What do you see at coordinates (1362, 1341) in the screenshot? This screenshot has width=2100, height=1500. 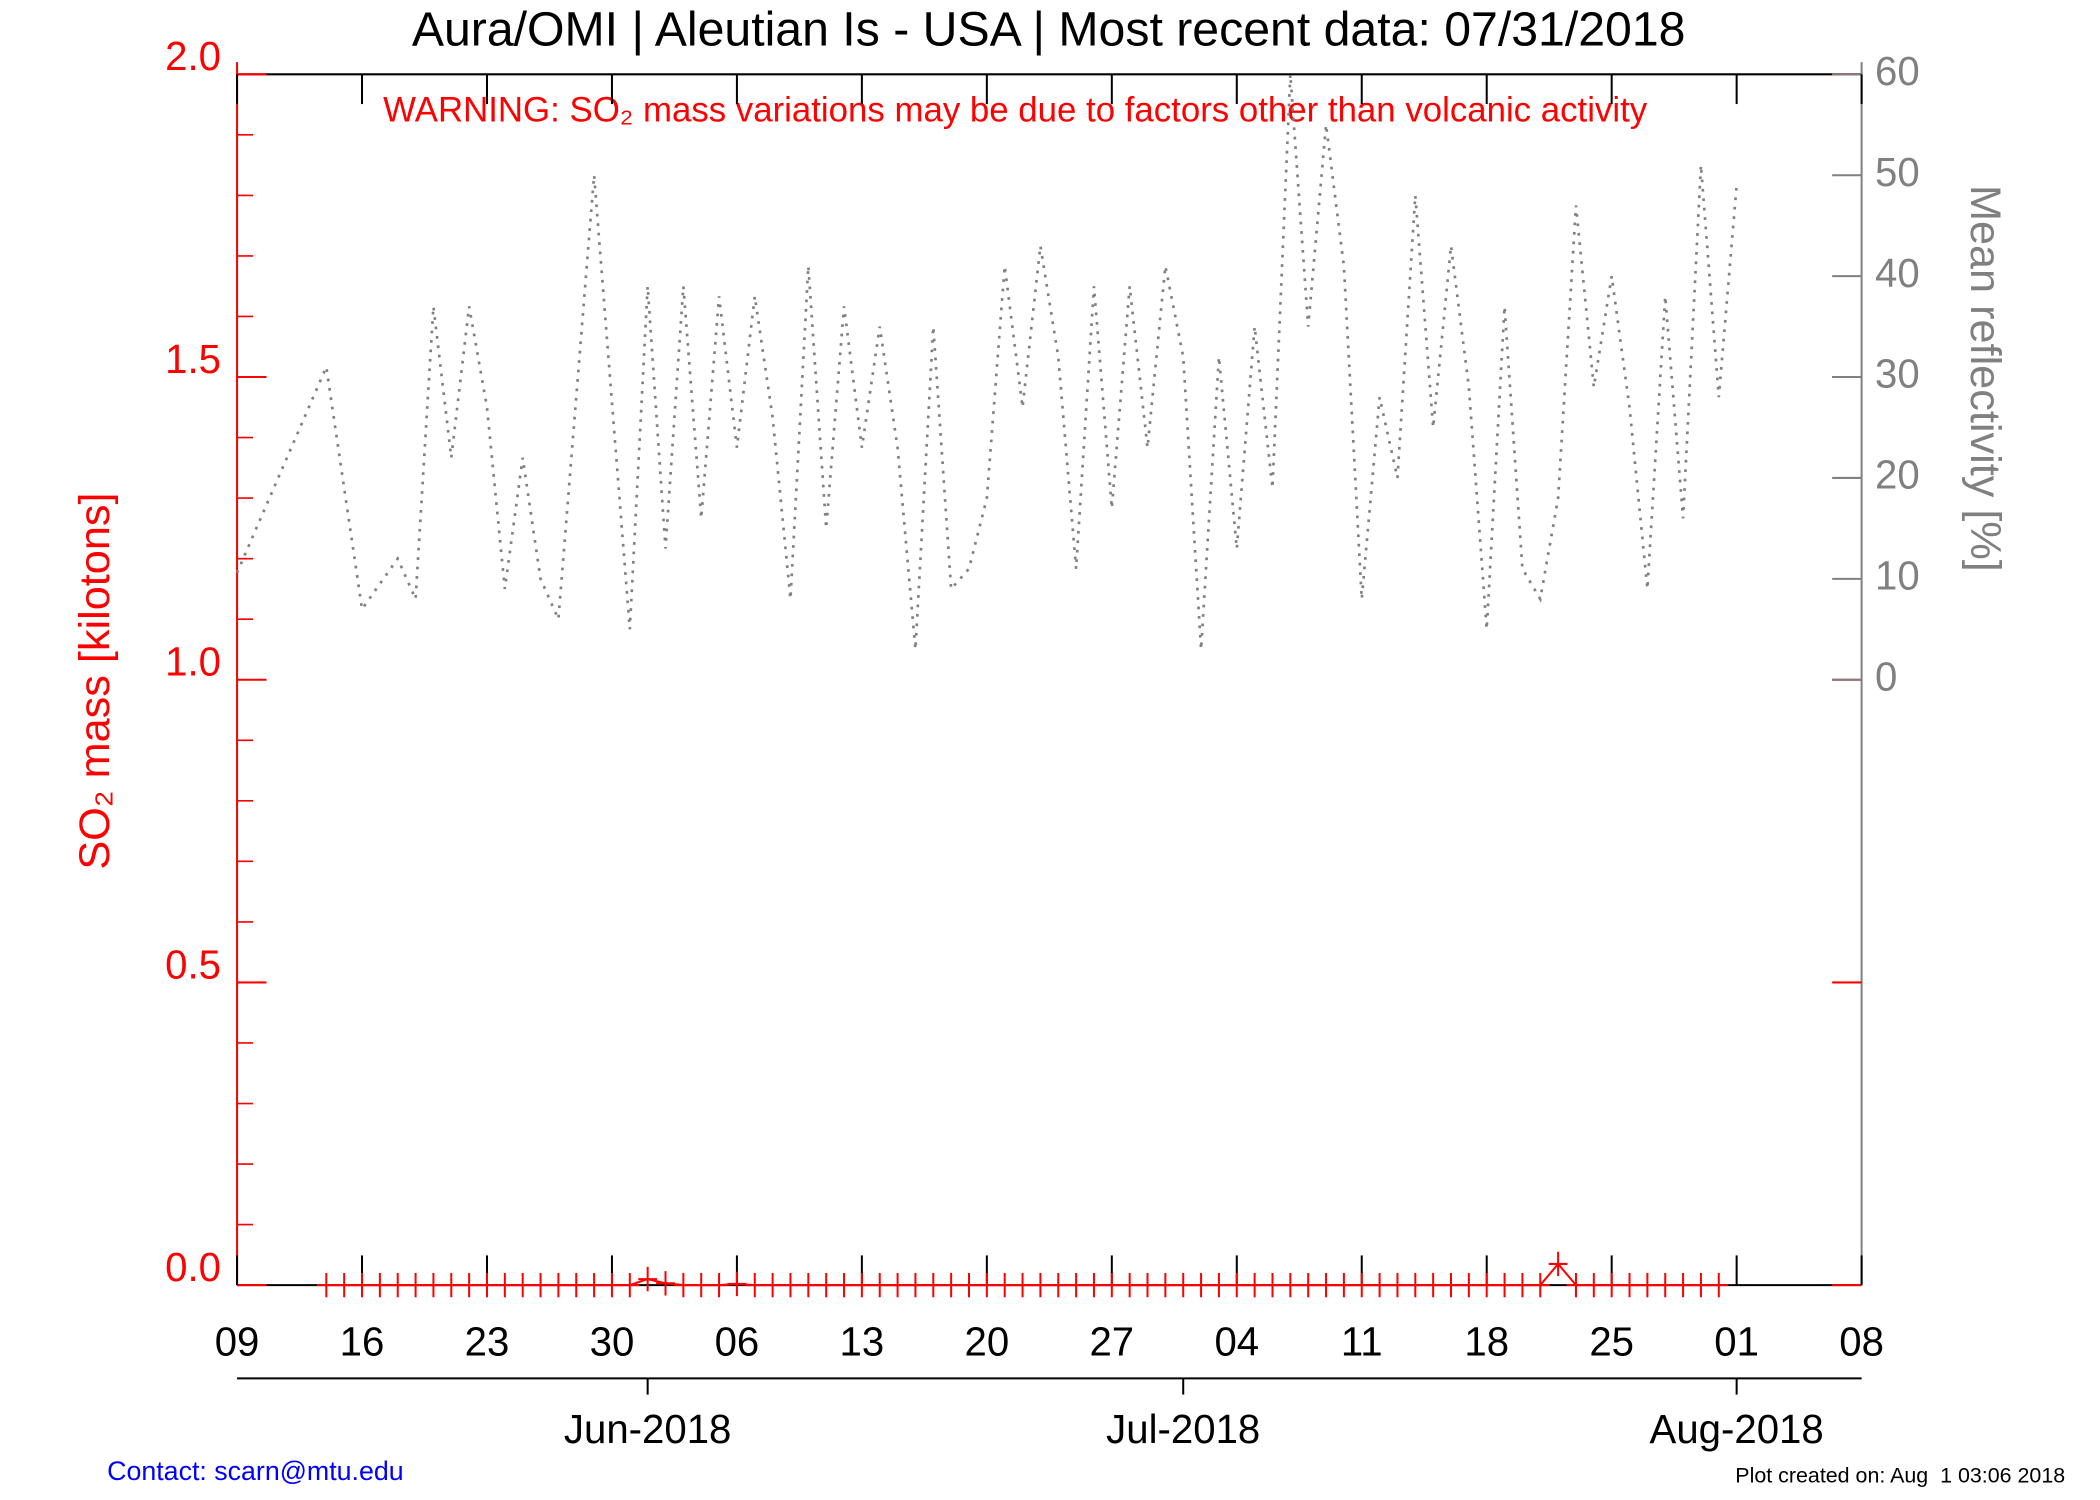 I see `x-tick-label: 11` at bounding box center [1362, 1341].